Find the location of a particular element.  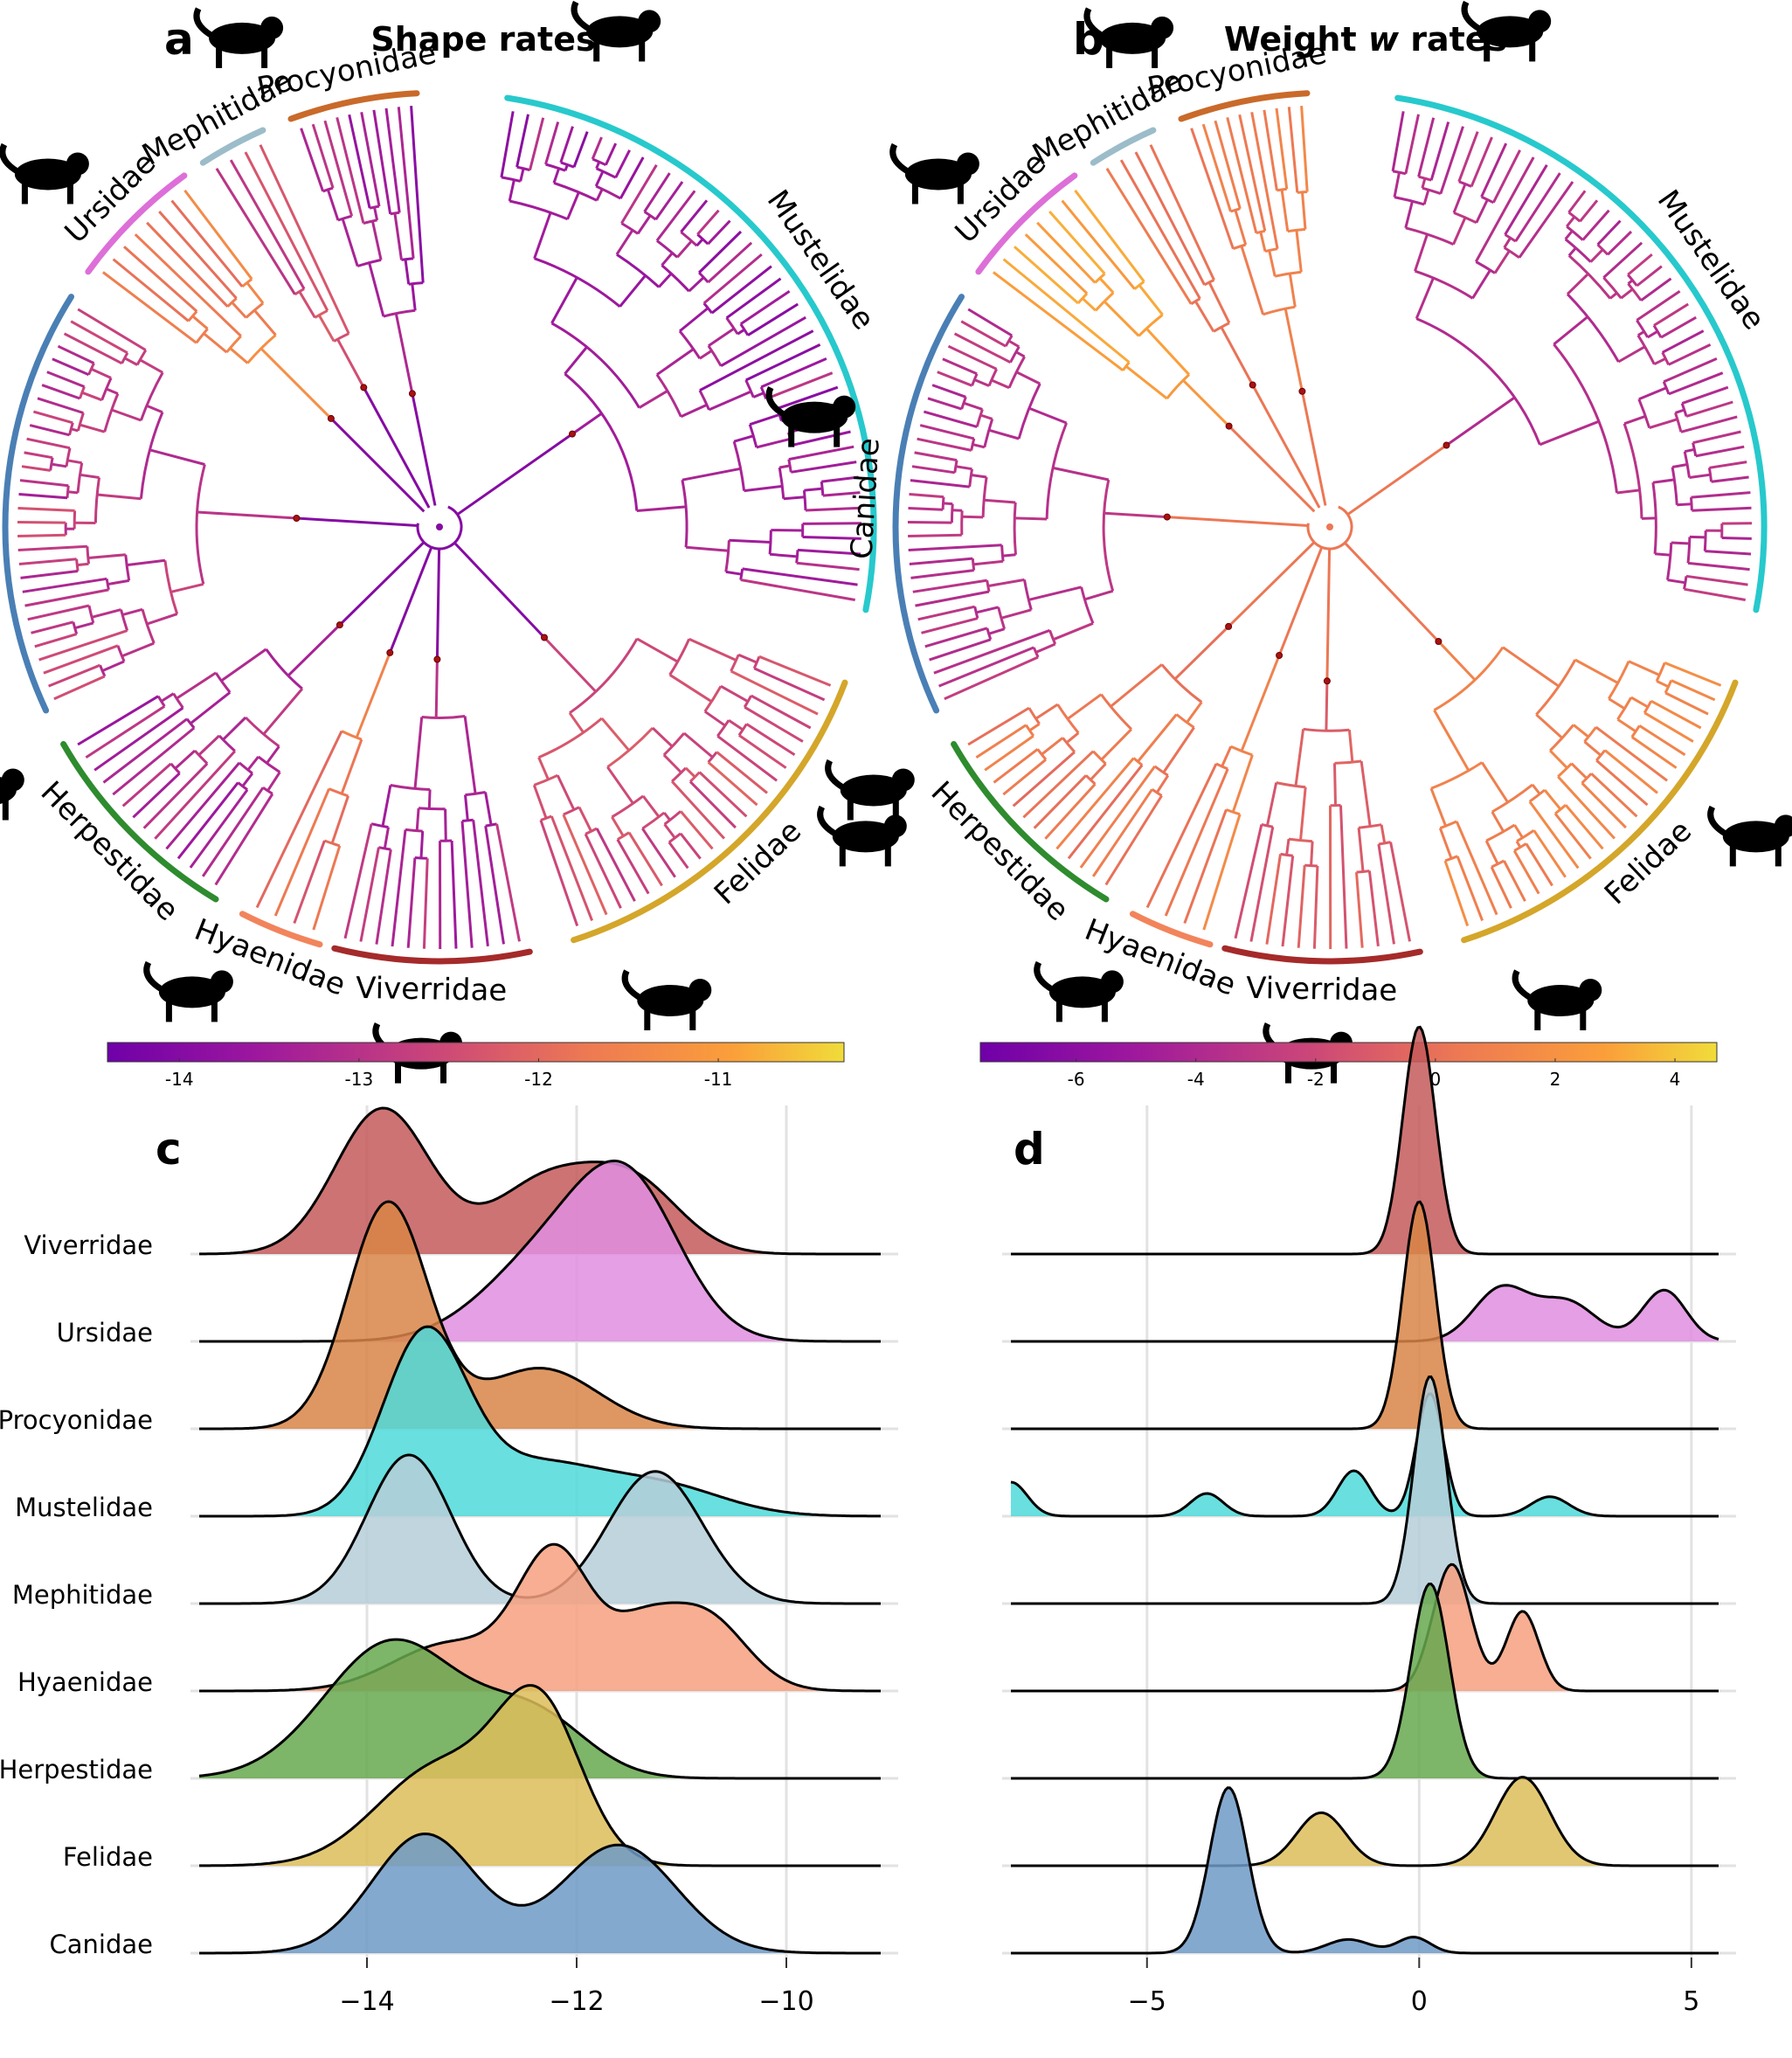

ridge-label-herpestidae: Herpestidae is located at coordinates (76, 1769).